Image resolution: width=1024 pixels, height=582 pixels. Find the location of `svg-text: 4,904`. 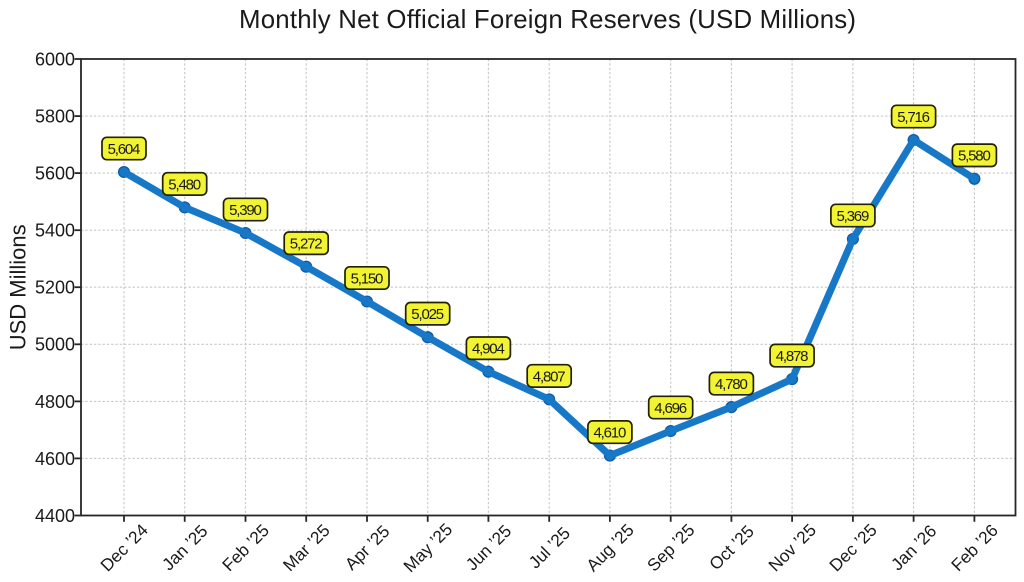

svg-text: 4,904 is located at coordinates (488, 349).